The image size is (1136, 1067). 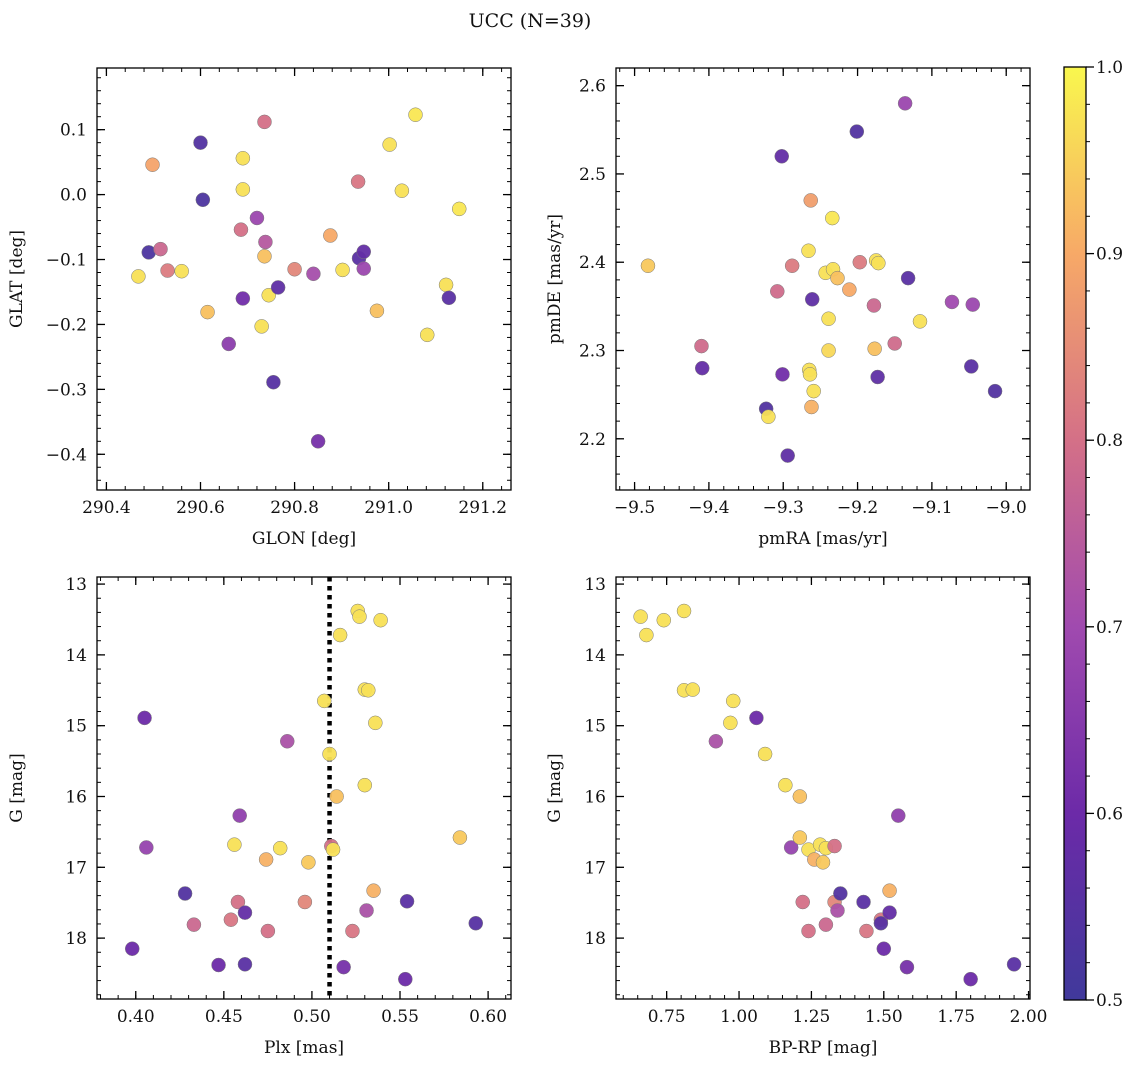 I want to click on x-axis-label: pmRA [mas/yr], so click(x=822, y=539).